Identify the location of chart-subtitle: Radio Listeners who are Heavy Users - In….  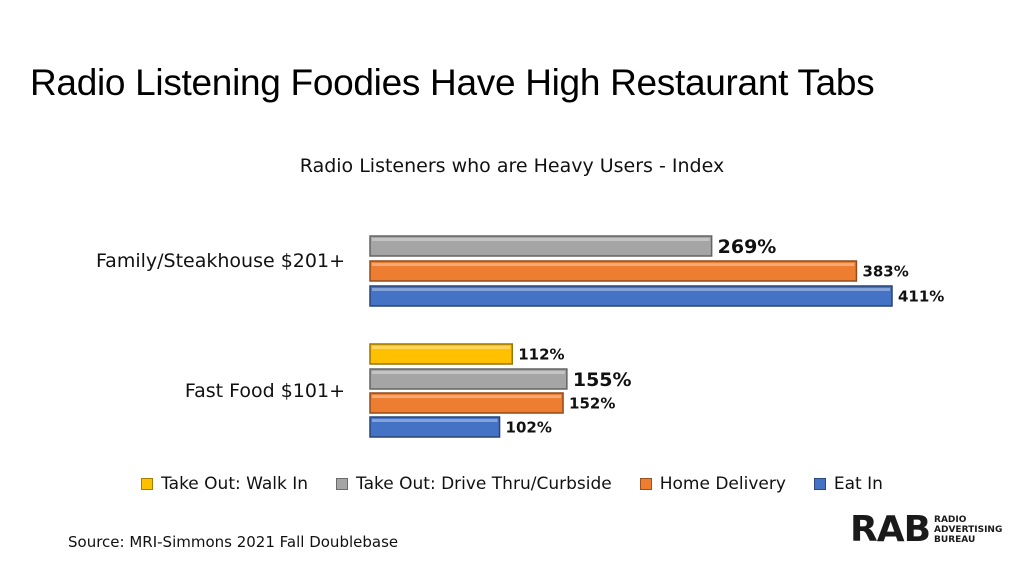
(512, 166).